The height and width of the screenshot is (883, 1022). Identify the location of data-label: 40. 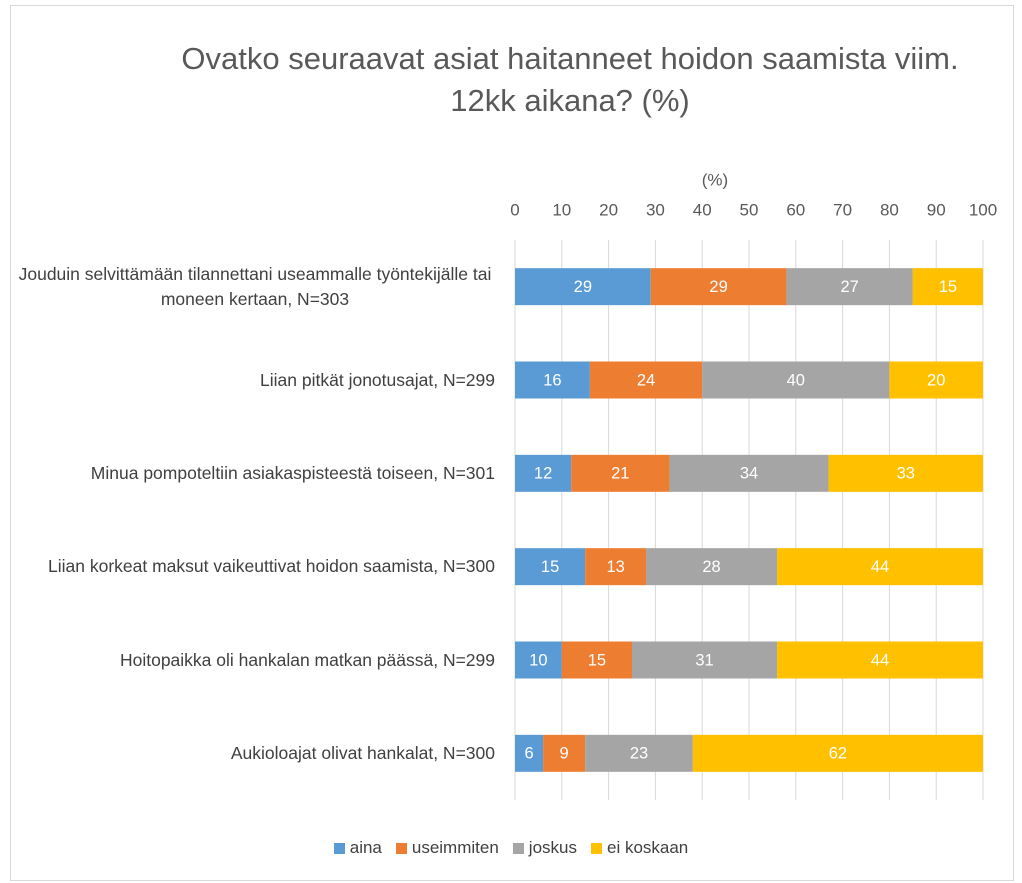
(796, 380).